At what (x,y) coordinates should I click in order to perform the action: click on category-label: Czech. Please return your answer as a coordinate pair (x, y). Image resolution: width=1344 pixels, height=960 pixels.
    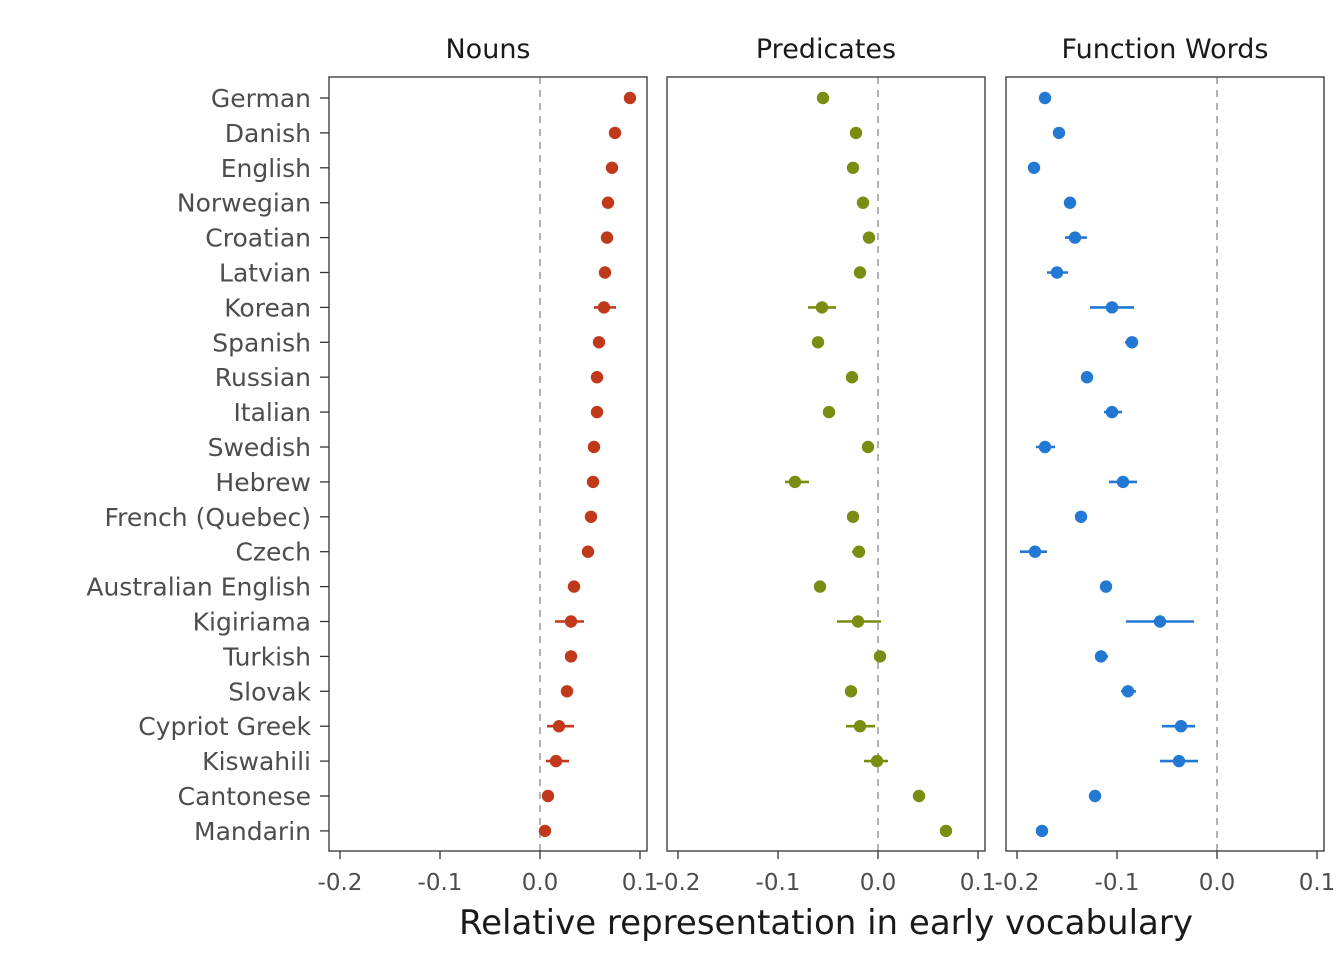
    Looking at the image, I should click on (273, 552).